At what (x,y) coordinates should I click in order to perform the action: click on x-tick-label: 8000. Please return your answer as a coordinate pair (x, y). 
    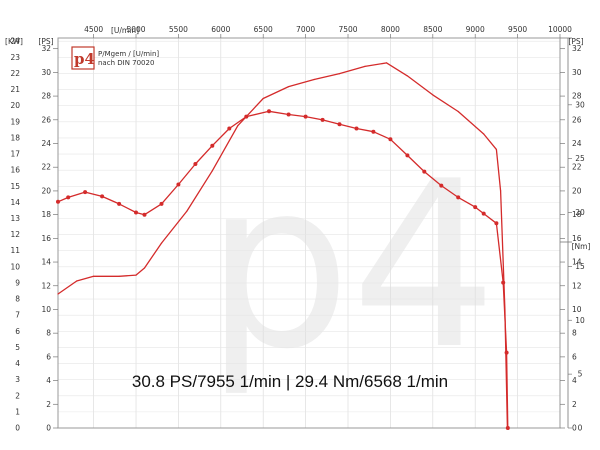
    Looking at the image, I should click on (390, 29).